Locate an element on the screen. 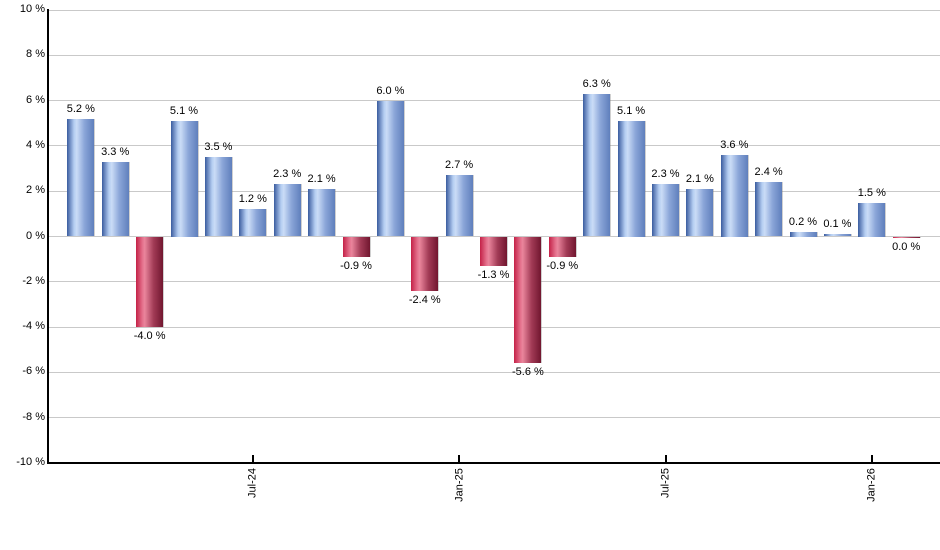  bar-value-label: -5.6 % is located at coordinates (527, 372).